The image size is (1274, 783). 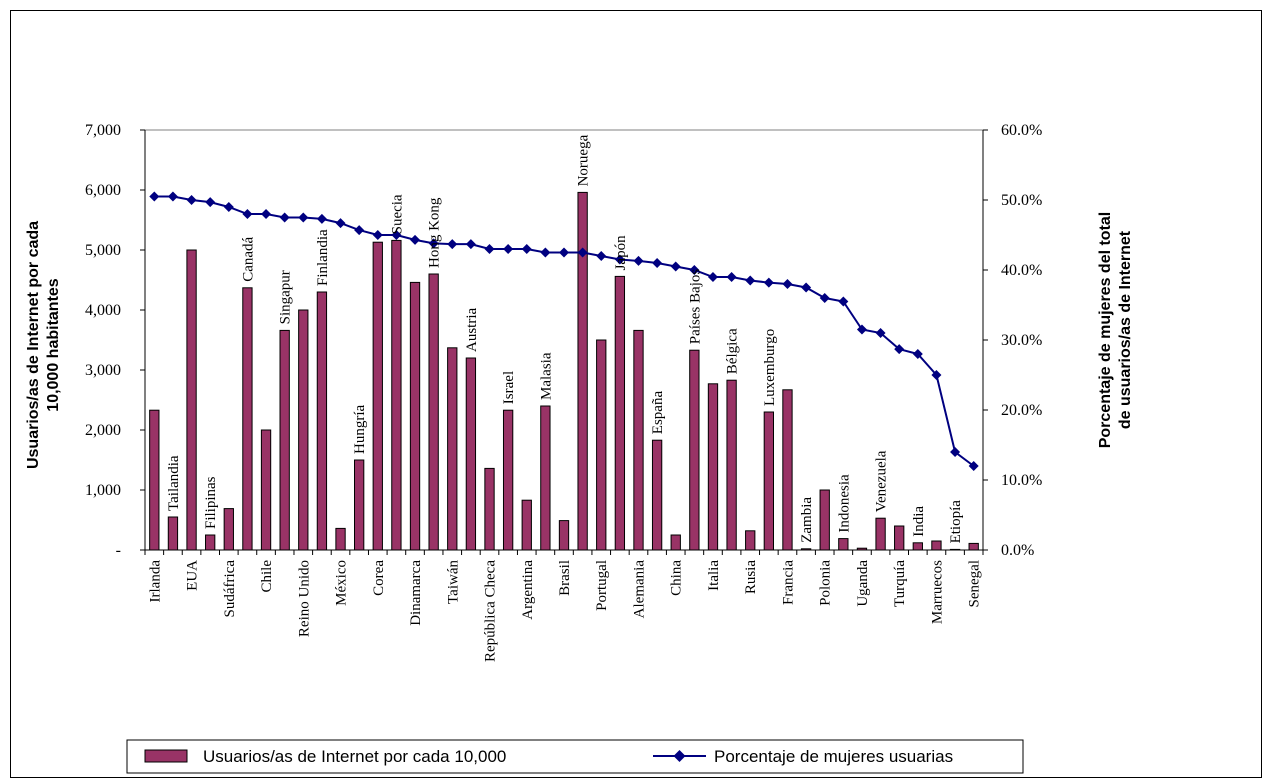 What do you see at coordinates (267, 576) in the screenshot?
I see `category-label: Chile` at bounding box center [267, 576].